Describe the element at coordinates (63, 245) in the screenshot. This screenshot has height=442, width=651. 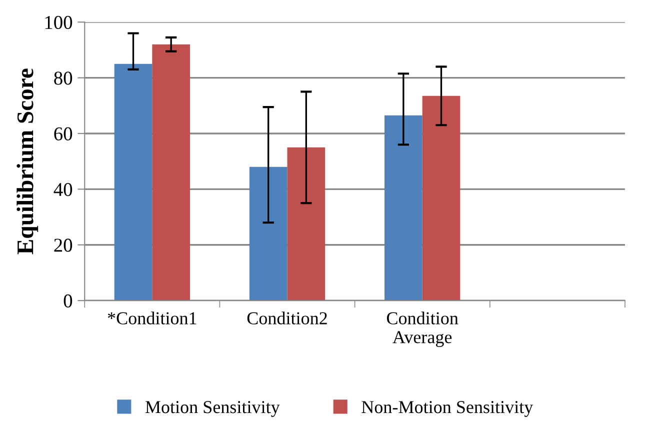
I see `y-tick-label: 20` at that location.